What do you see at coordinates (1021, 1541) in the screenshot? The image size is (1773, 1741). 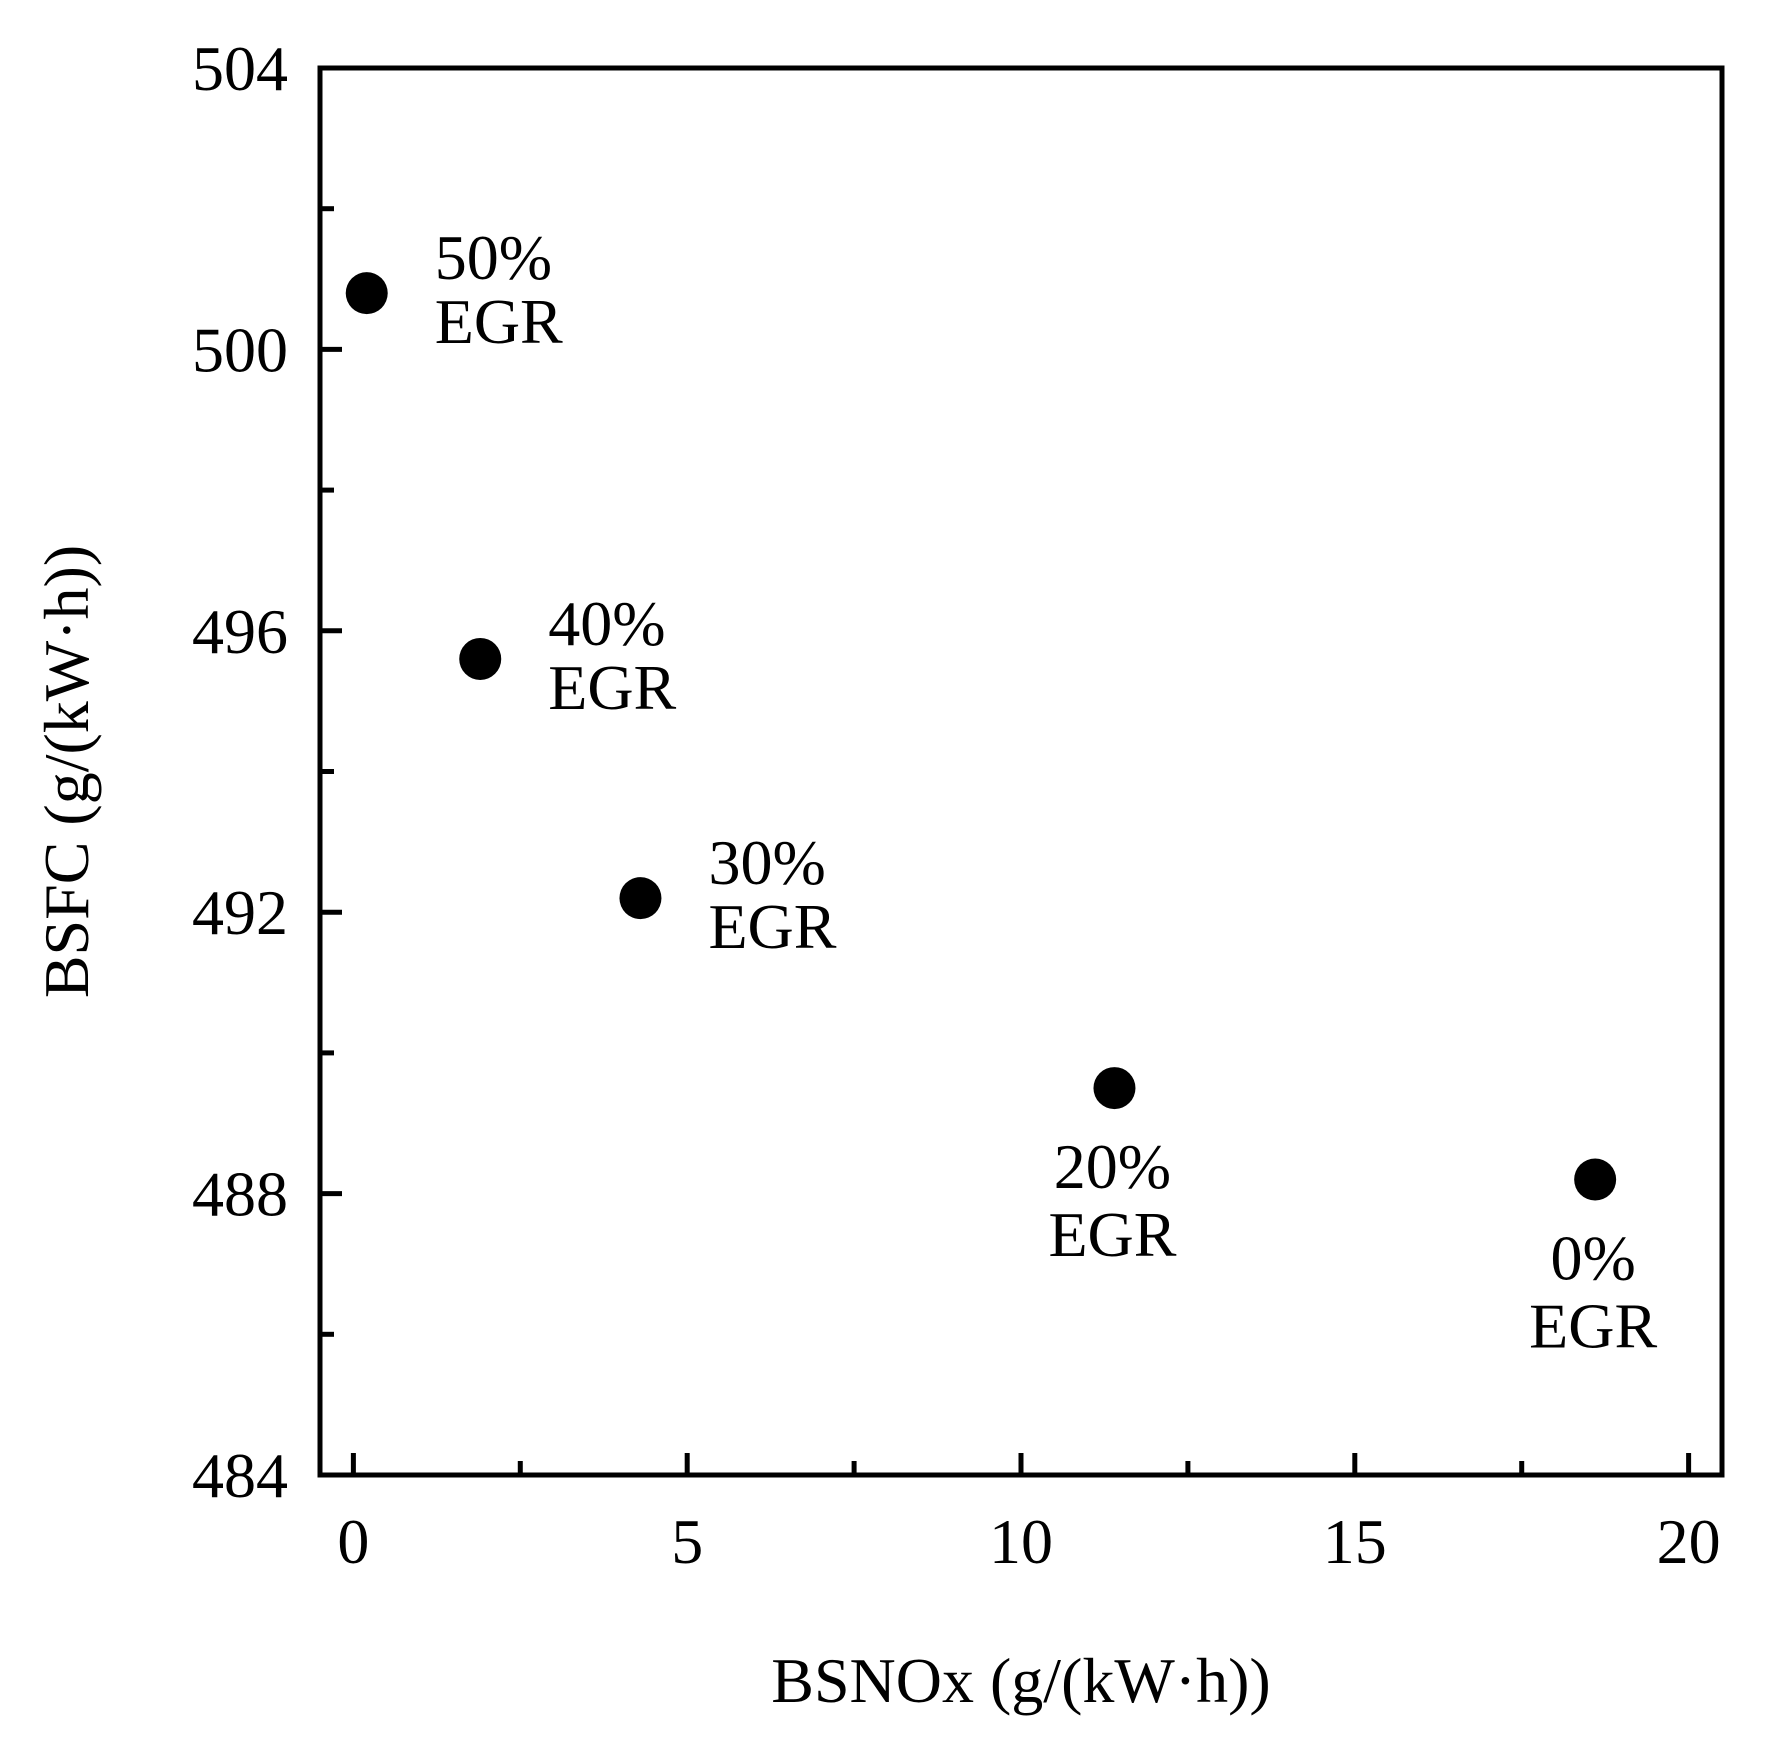 I see `x-tick-label: 10` at bounding box center [1021, 1541].